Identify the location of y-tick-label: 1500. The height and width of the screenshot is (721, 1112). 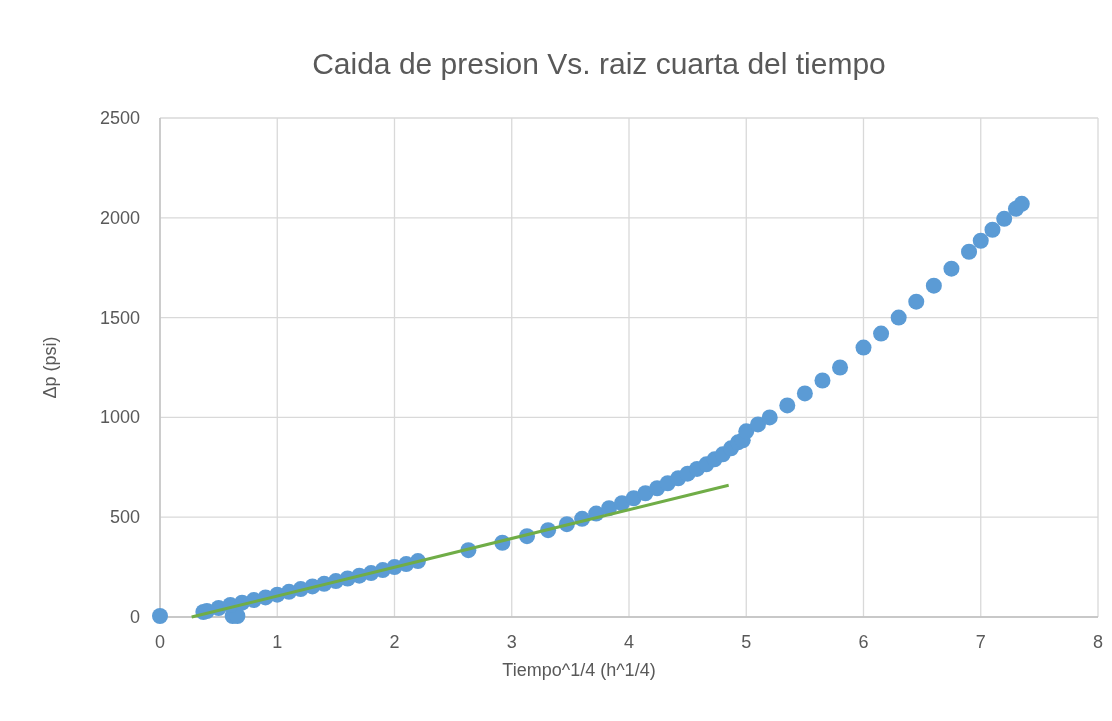
(119, 317).